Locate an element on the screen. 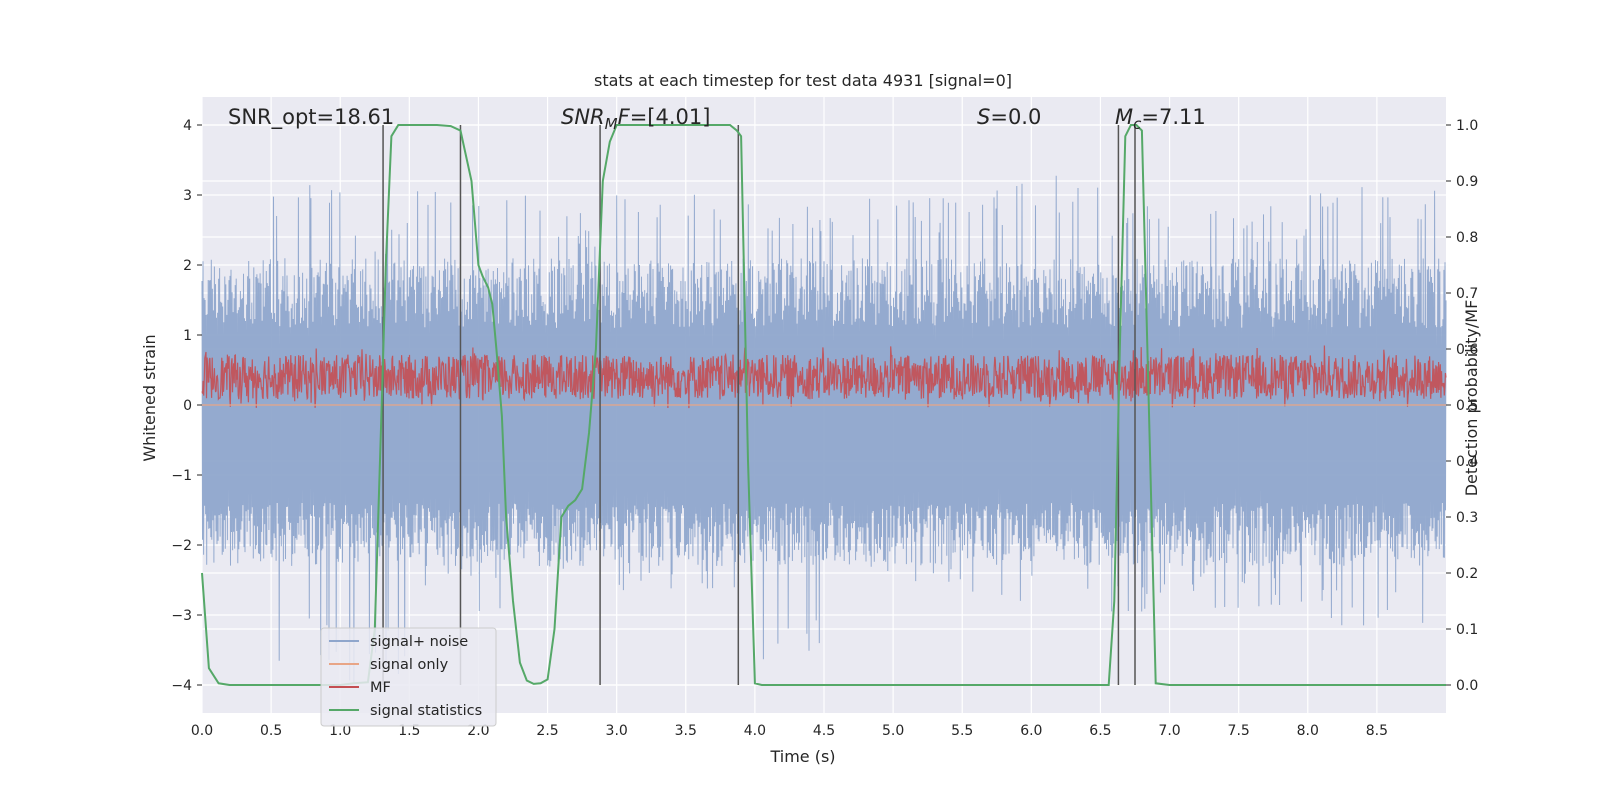  annotation-s-symbol: S is located at coordinates (983, 117).